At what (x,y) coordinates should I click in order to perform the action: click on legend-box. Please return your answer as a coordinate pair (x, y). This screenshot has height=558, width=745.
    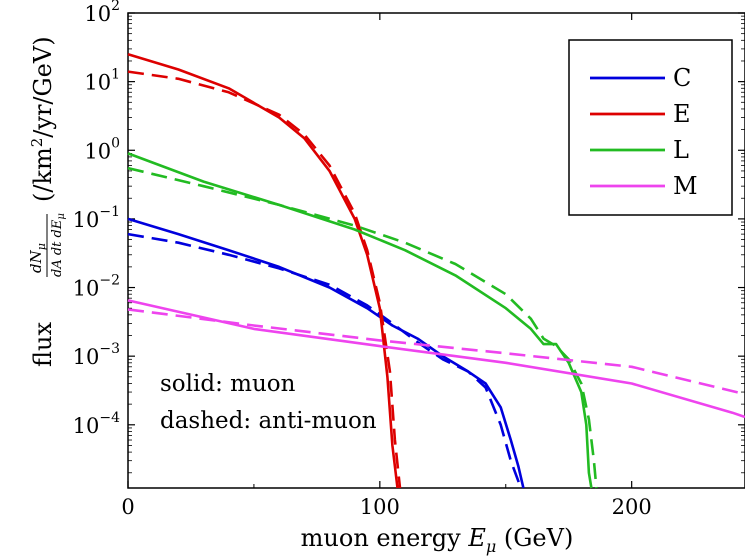
    Looking at the image, I should click on (650, 127).